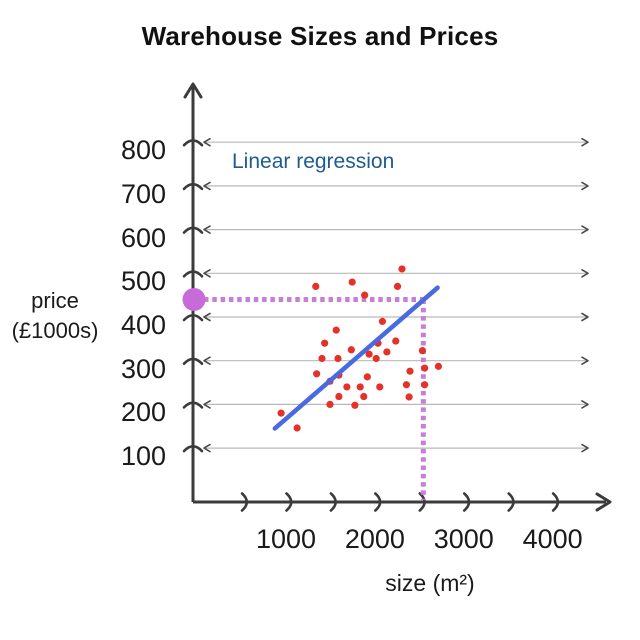 This screenshot has width=640, height=640. I want to click on regression-legend-label: Linear regression, so click(313, 161).